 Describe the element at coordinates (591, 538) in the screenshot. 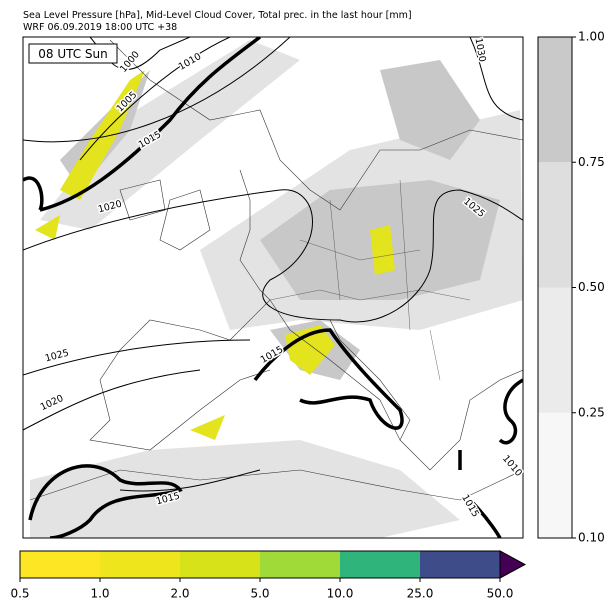

I see `cloud-colorbar-label: 0.10` at that location.